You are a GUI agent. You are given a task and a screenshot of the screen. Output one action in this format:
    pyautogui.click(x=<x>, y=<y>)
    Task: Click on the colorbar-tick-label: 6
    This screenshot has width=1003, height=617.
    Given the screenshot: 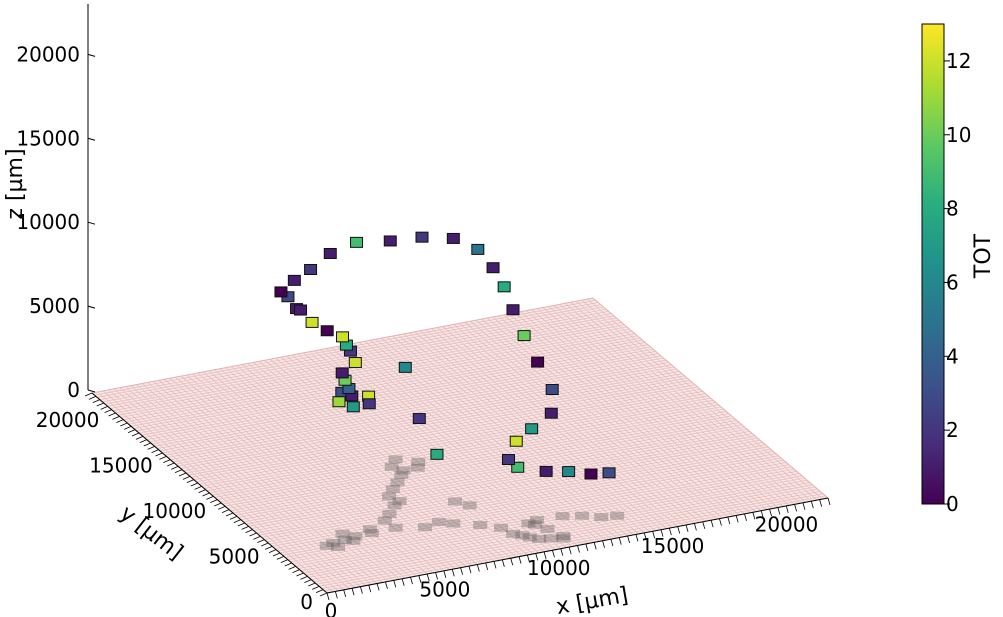 What is the action you would take?
    pyautogui.click(x=952, y=282)
    